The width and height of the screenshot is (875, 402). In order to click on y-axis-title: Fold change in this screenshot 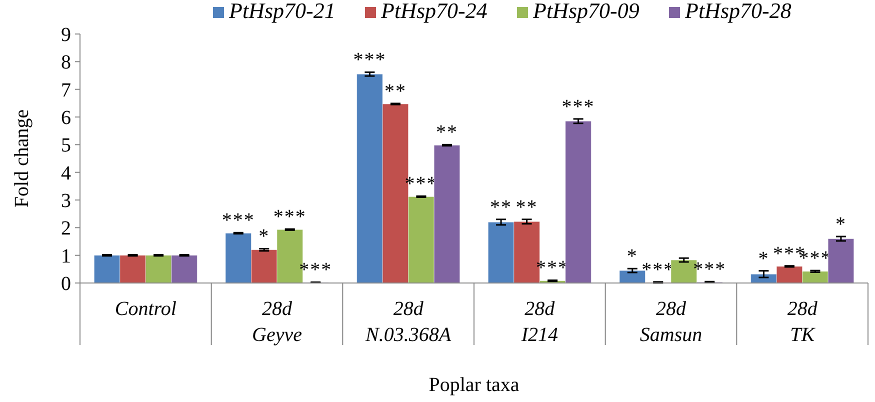, I will do `click(22, 158)`.